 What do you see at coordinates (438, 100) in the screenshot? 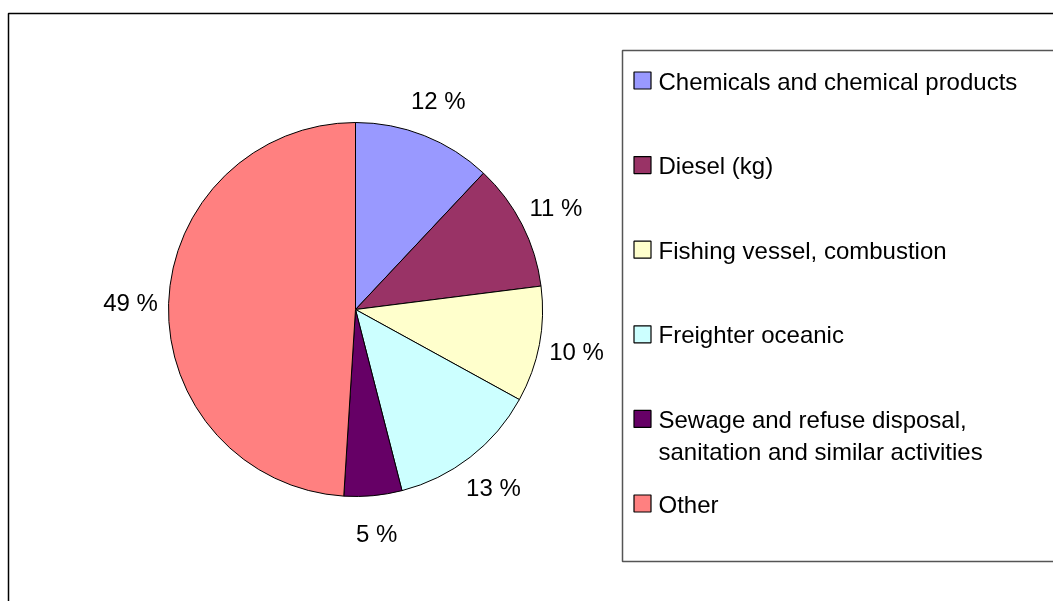
I see `data-label: 12 %` at bounding box center [438, 100].